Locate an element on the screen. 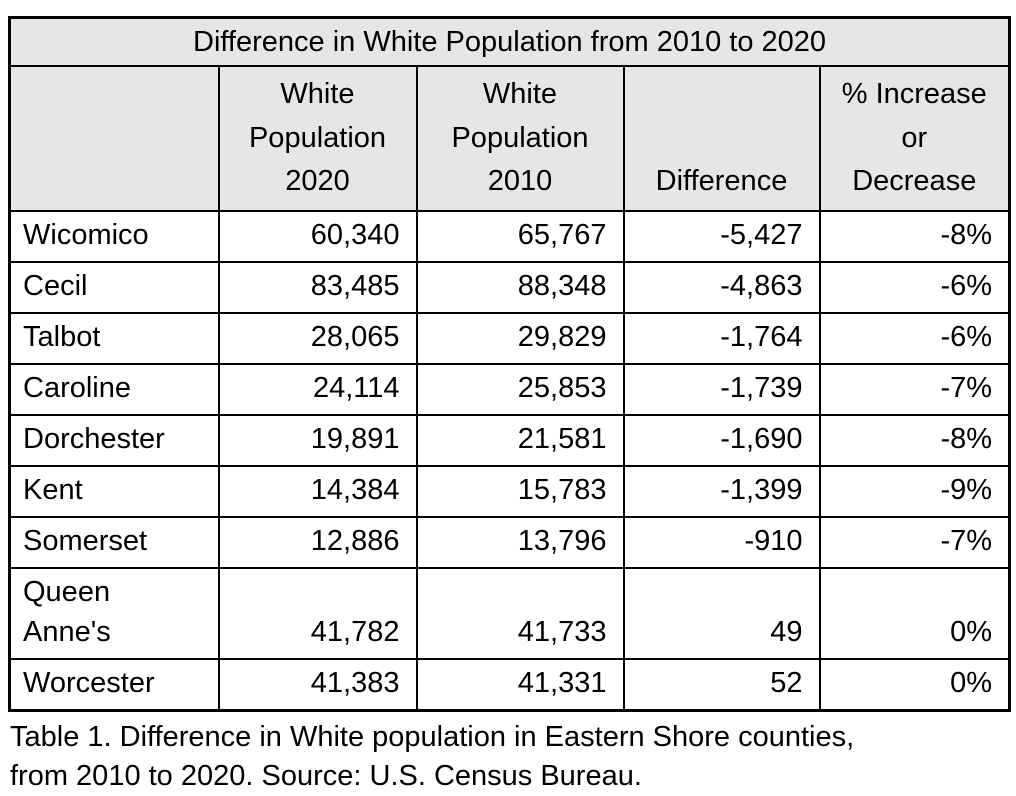  table-row: Dorchester 19,891 21,581 -1,690 -8% is located at coordinates (509, 441).